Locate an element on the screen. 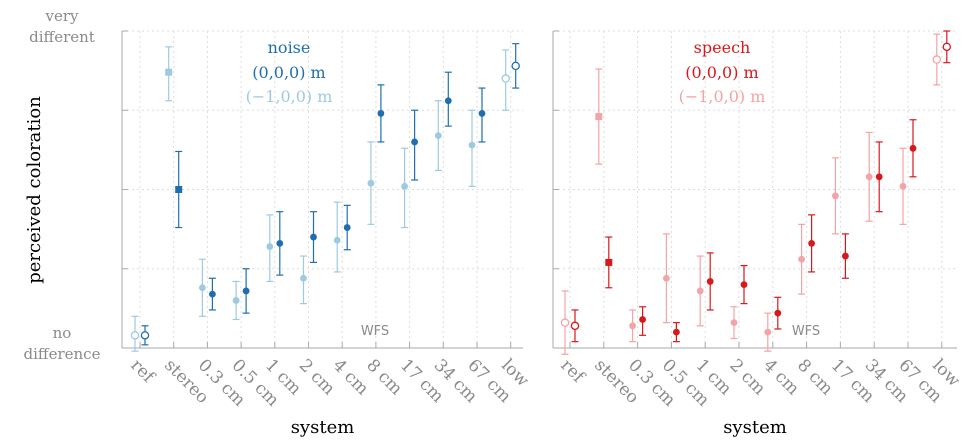  legend-title: speech is located at coordinates (722, 47).